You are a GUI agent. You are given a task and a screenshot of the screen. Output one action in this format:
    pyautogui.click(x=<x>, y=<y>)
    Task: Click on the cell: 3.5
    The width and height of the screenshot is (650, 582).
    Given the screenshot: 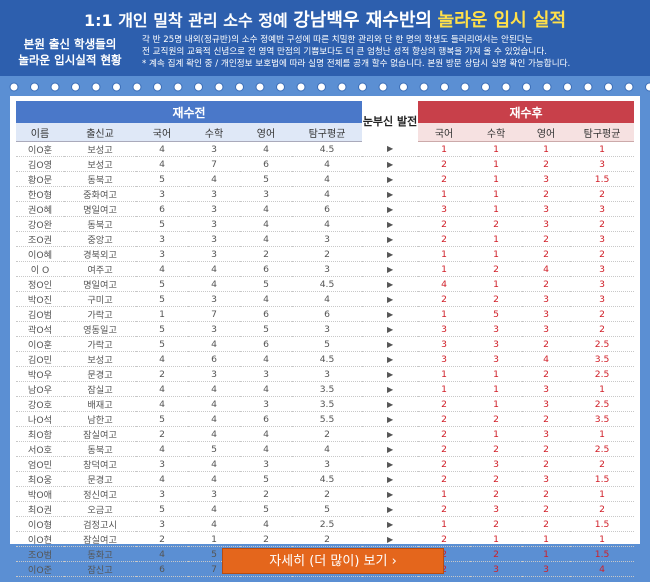 What is the action you would take?
    pyautogui.click(x=602, y=419)
    